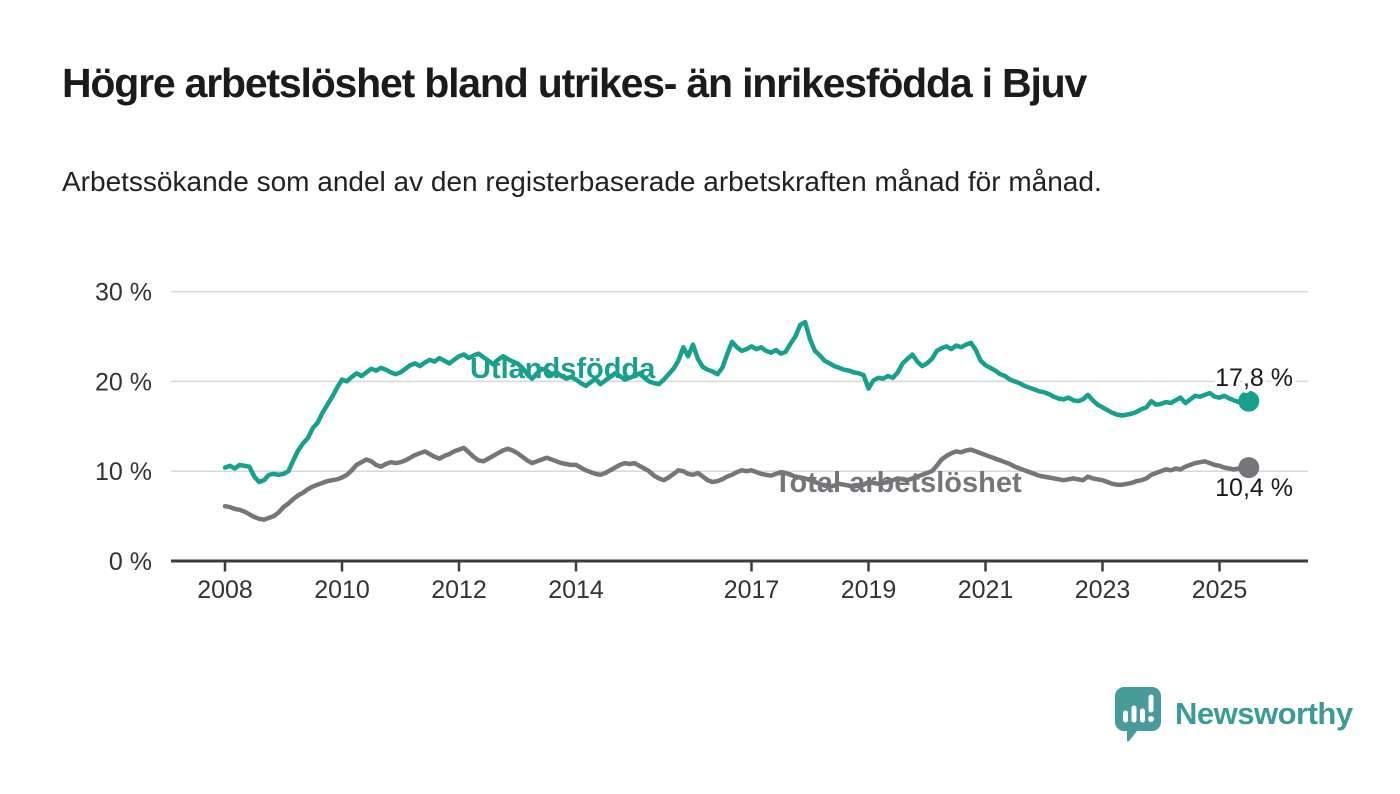 The height and width of the screenshot is (794, 1400). What do you see at coordinates (1264, 713) in the screenshot?
I see `newsworthy-wordmark: Newsworthy` at bounding box center [1264, 713].